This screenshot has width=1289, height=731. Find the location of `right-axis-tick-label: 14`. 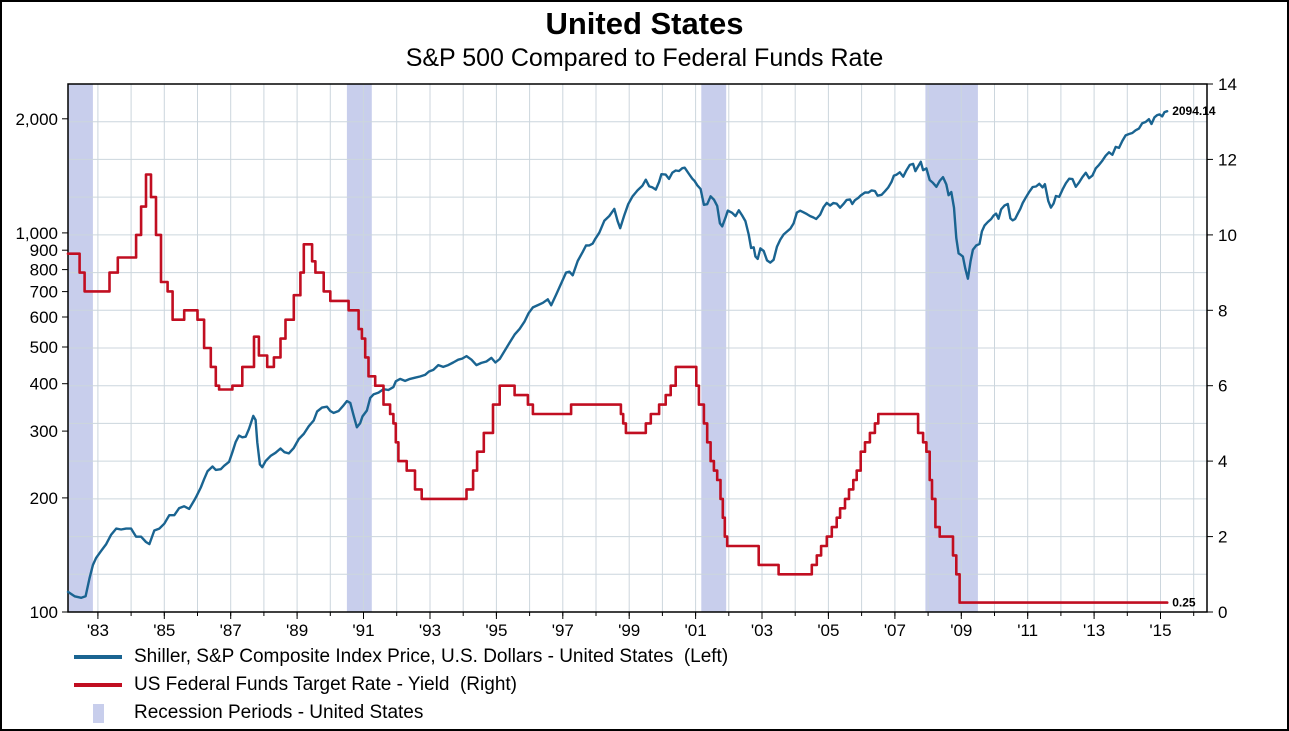

right-axis-tick-label: 14 is located at coordinates (1227, 84).